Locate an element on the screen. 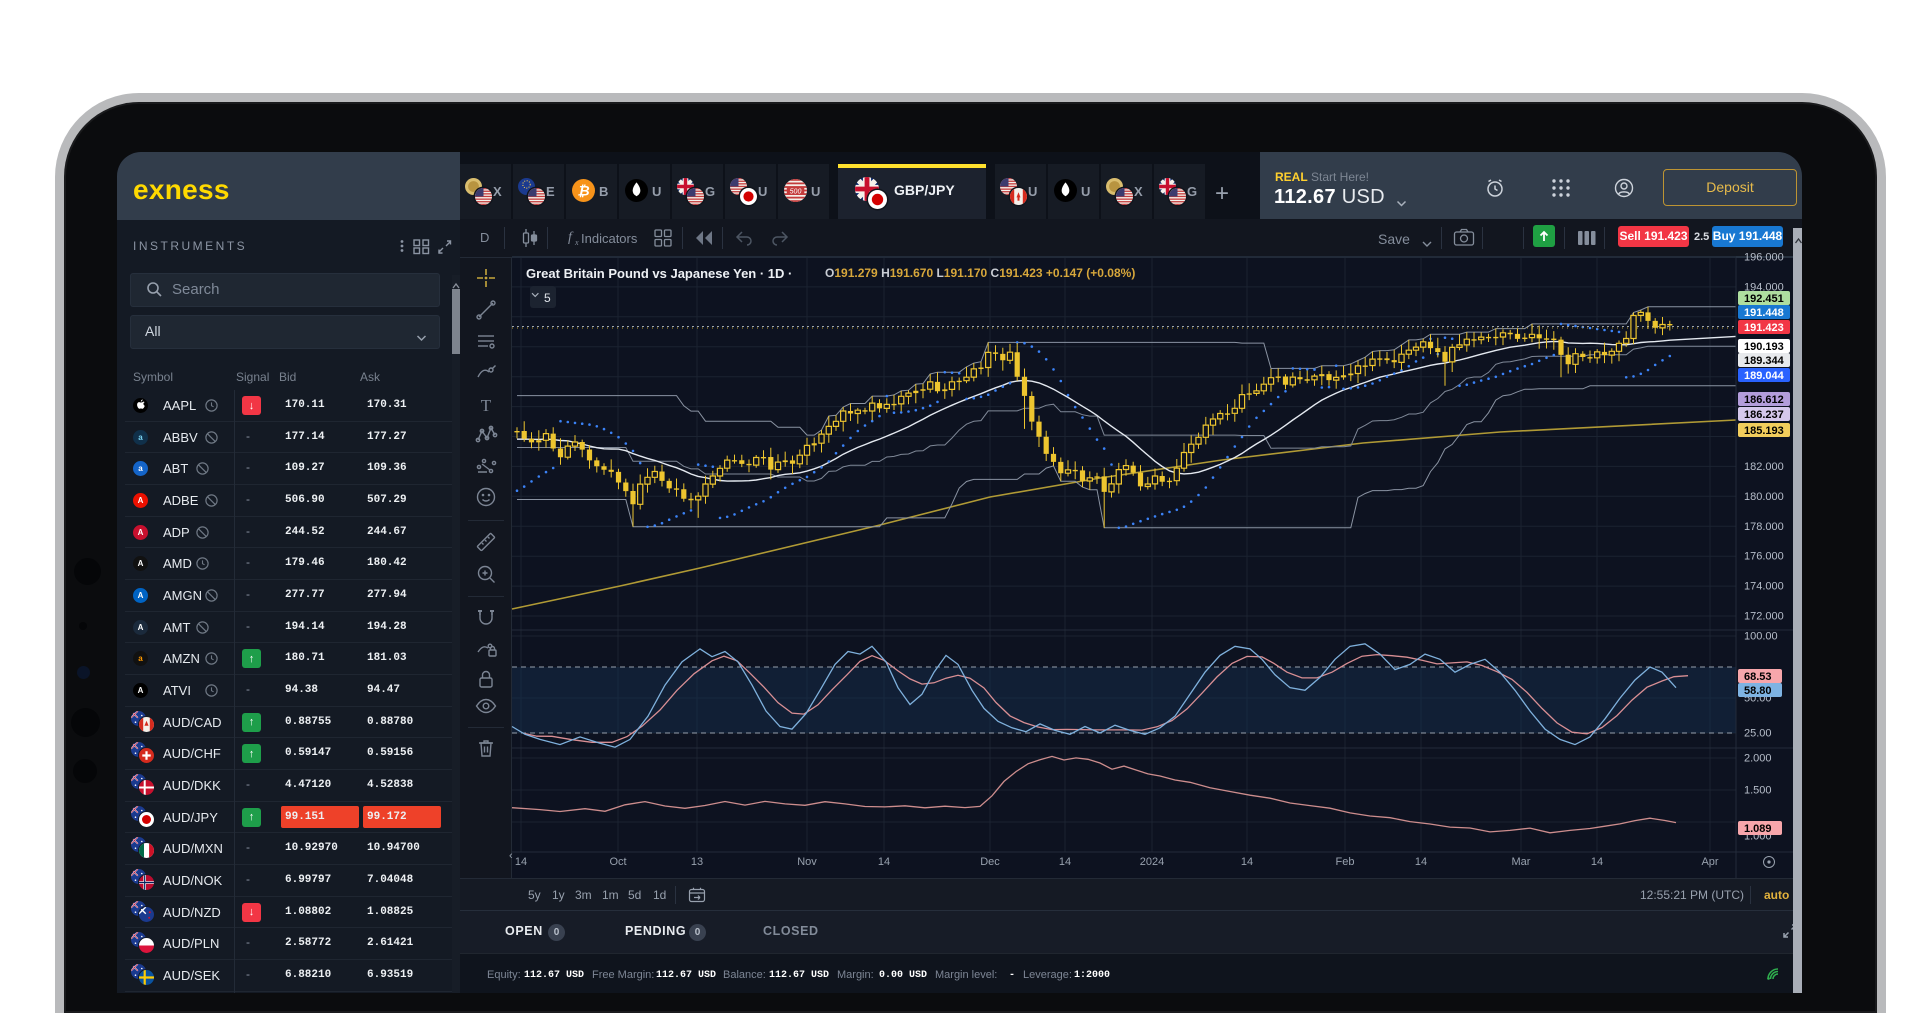 This screenshot has height=1013, width=1920. svg-text: 186.612 is located at coordinates (1764, 400).